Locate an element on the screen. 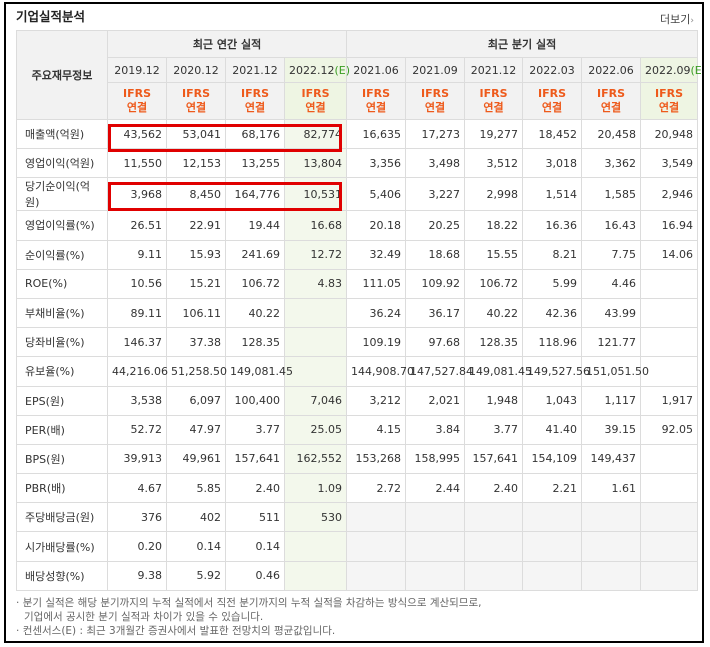  table-cell: 49,961 is located at coordinates (196, 459).